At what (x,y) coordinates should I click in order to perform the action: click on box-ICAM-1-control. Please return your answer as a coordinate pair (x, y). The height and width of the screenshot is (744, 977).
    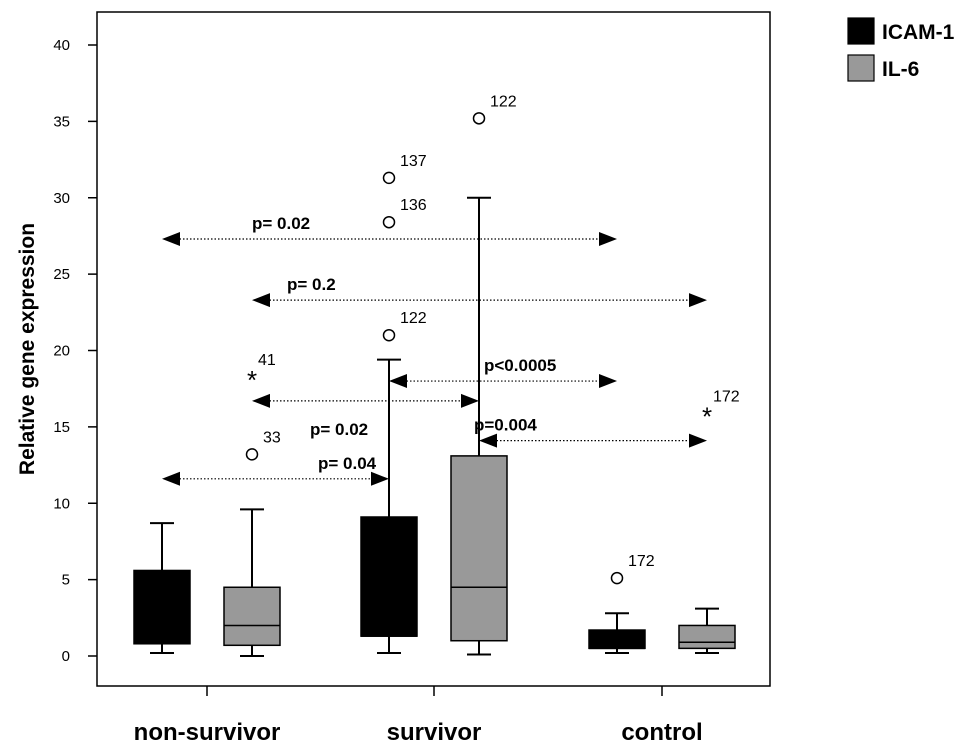
    Looking at the image, I should click on (617, 633).